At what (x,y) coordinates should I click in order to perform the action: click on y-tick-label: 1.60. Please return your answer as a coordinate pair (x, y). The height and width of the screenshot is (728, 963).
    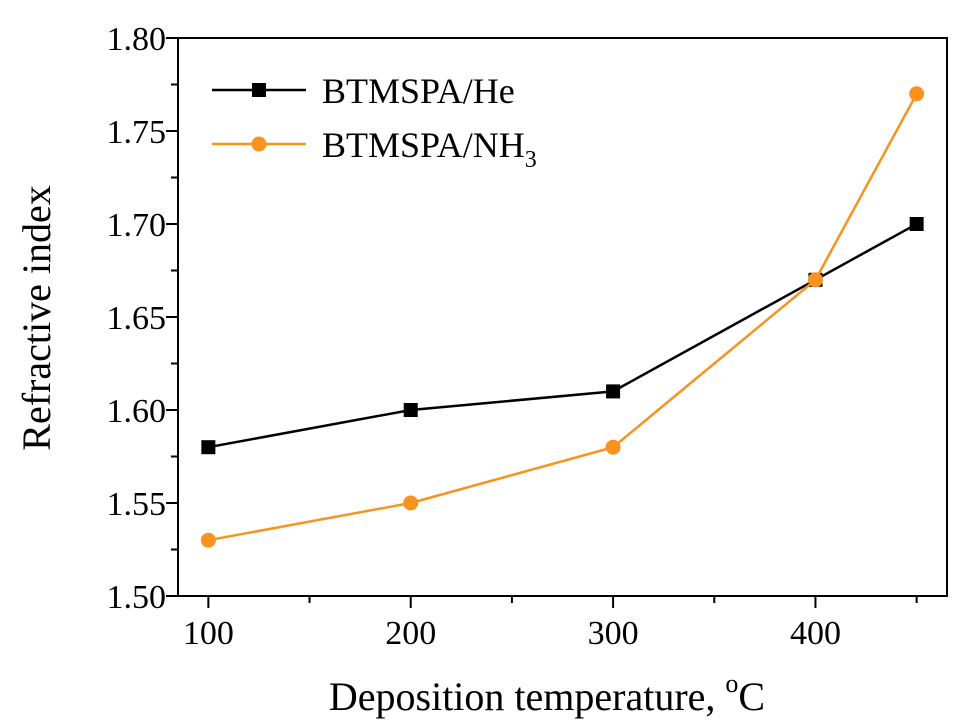
    Looking at the image, I should click on (137, 411).